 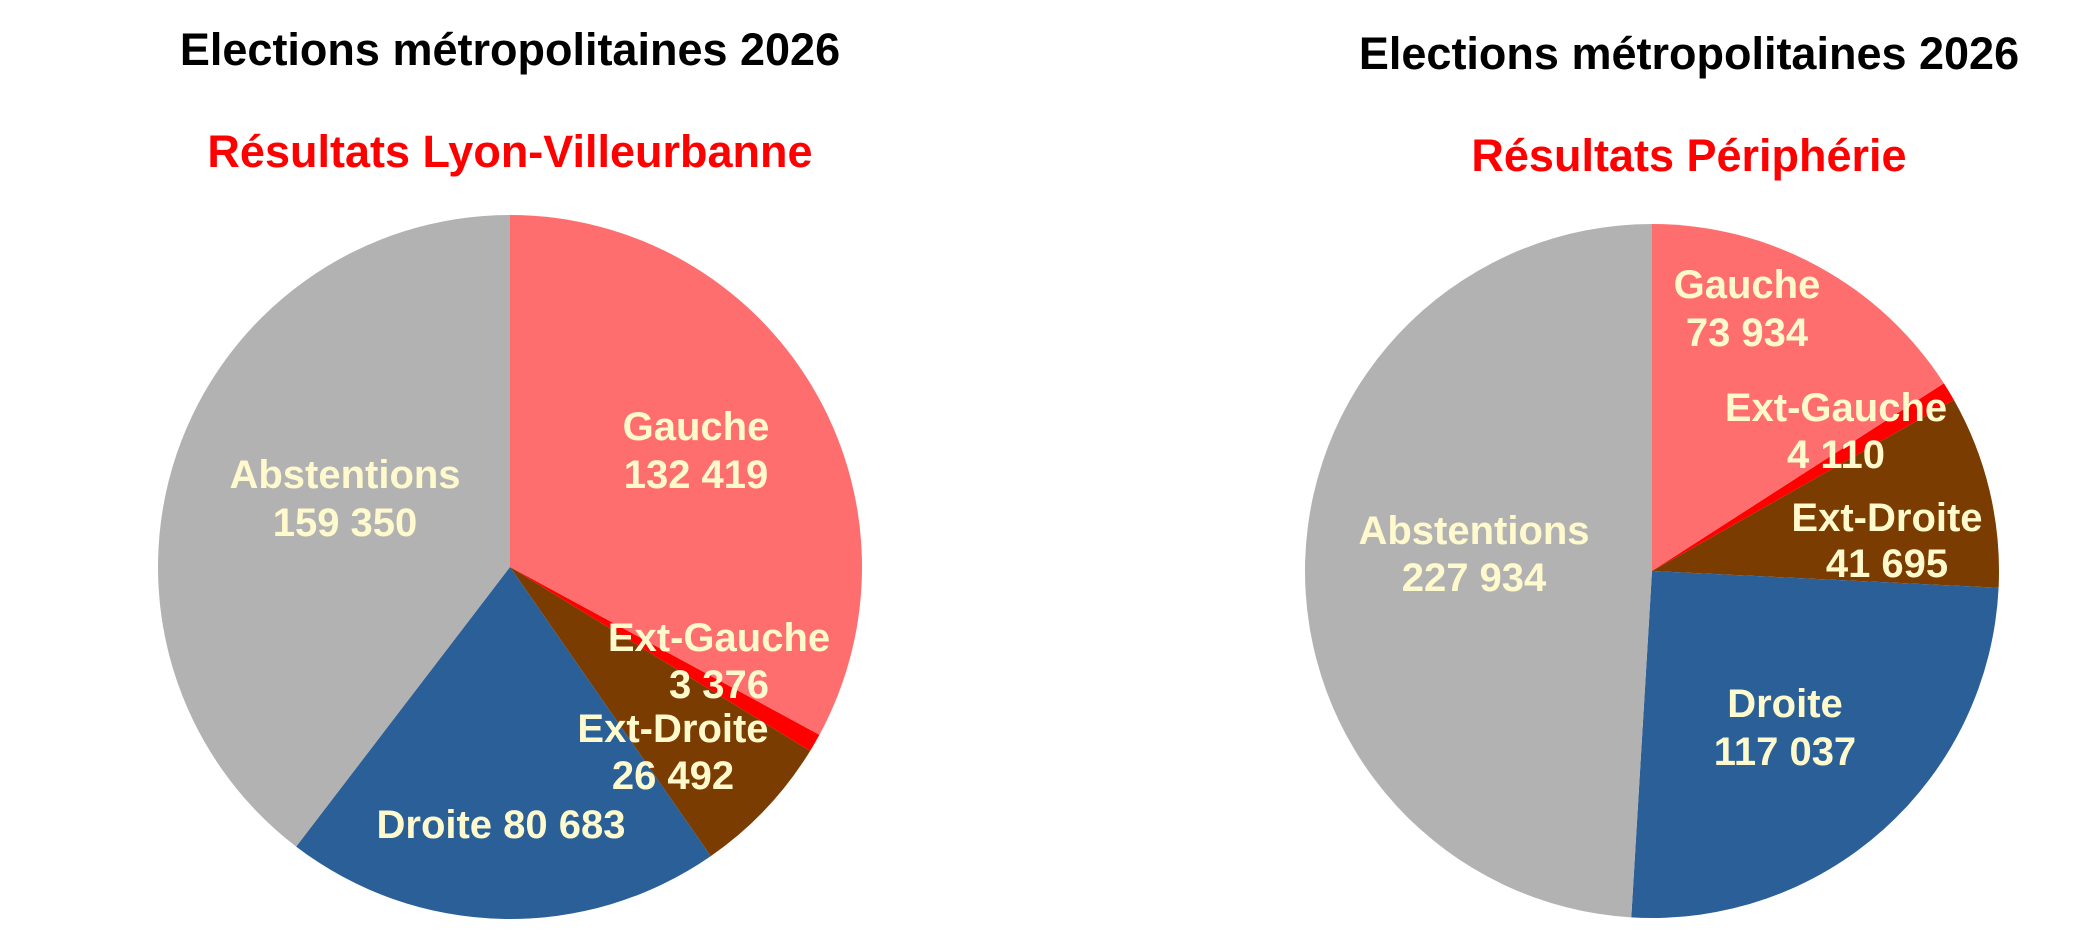 I want to click on data-label-abstentions: Abstentions 159 350, so click(x=344, y=499).